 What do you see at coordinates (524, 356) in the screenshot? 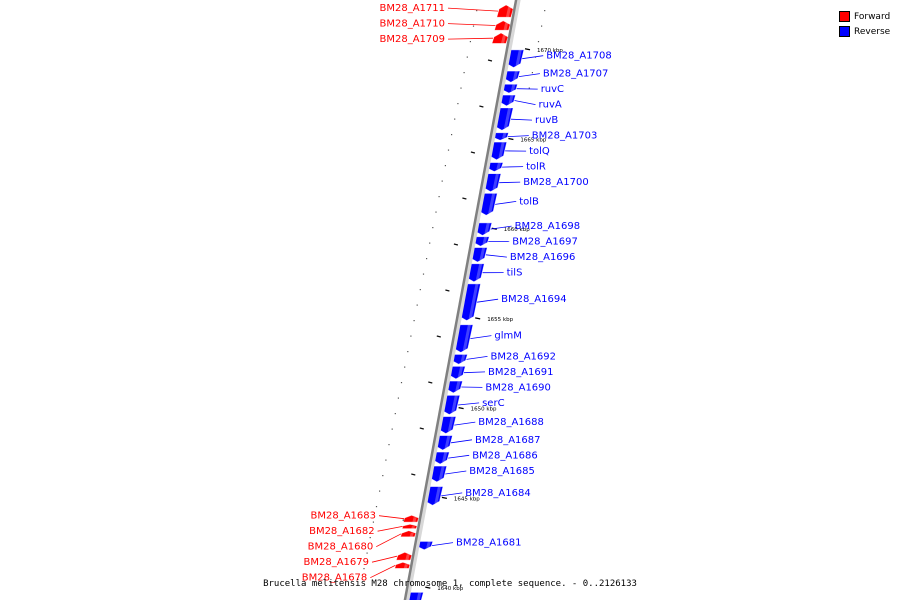
I see `gene-label: BM28_A1692` at bounding box center [524, 356].